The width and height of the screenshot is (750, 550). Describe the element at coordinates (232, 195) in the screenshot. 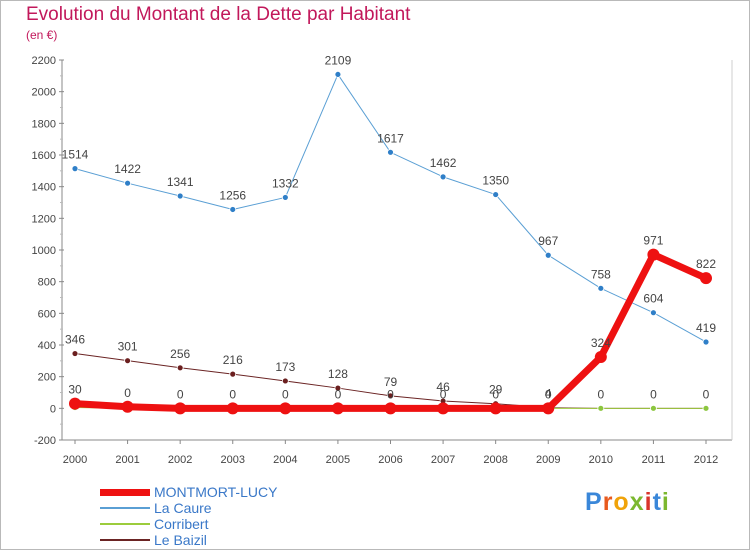

I see `data-label: 1256` at that location.